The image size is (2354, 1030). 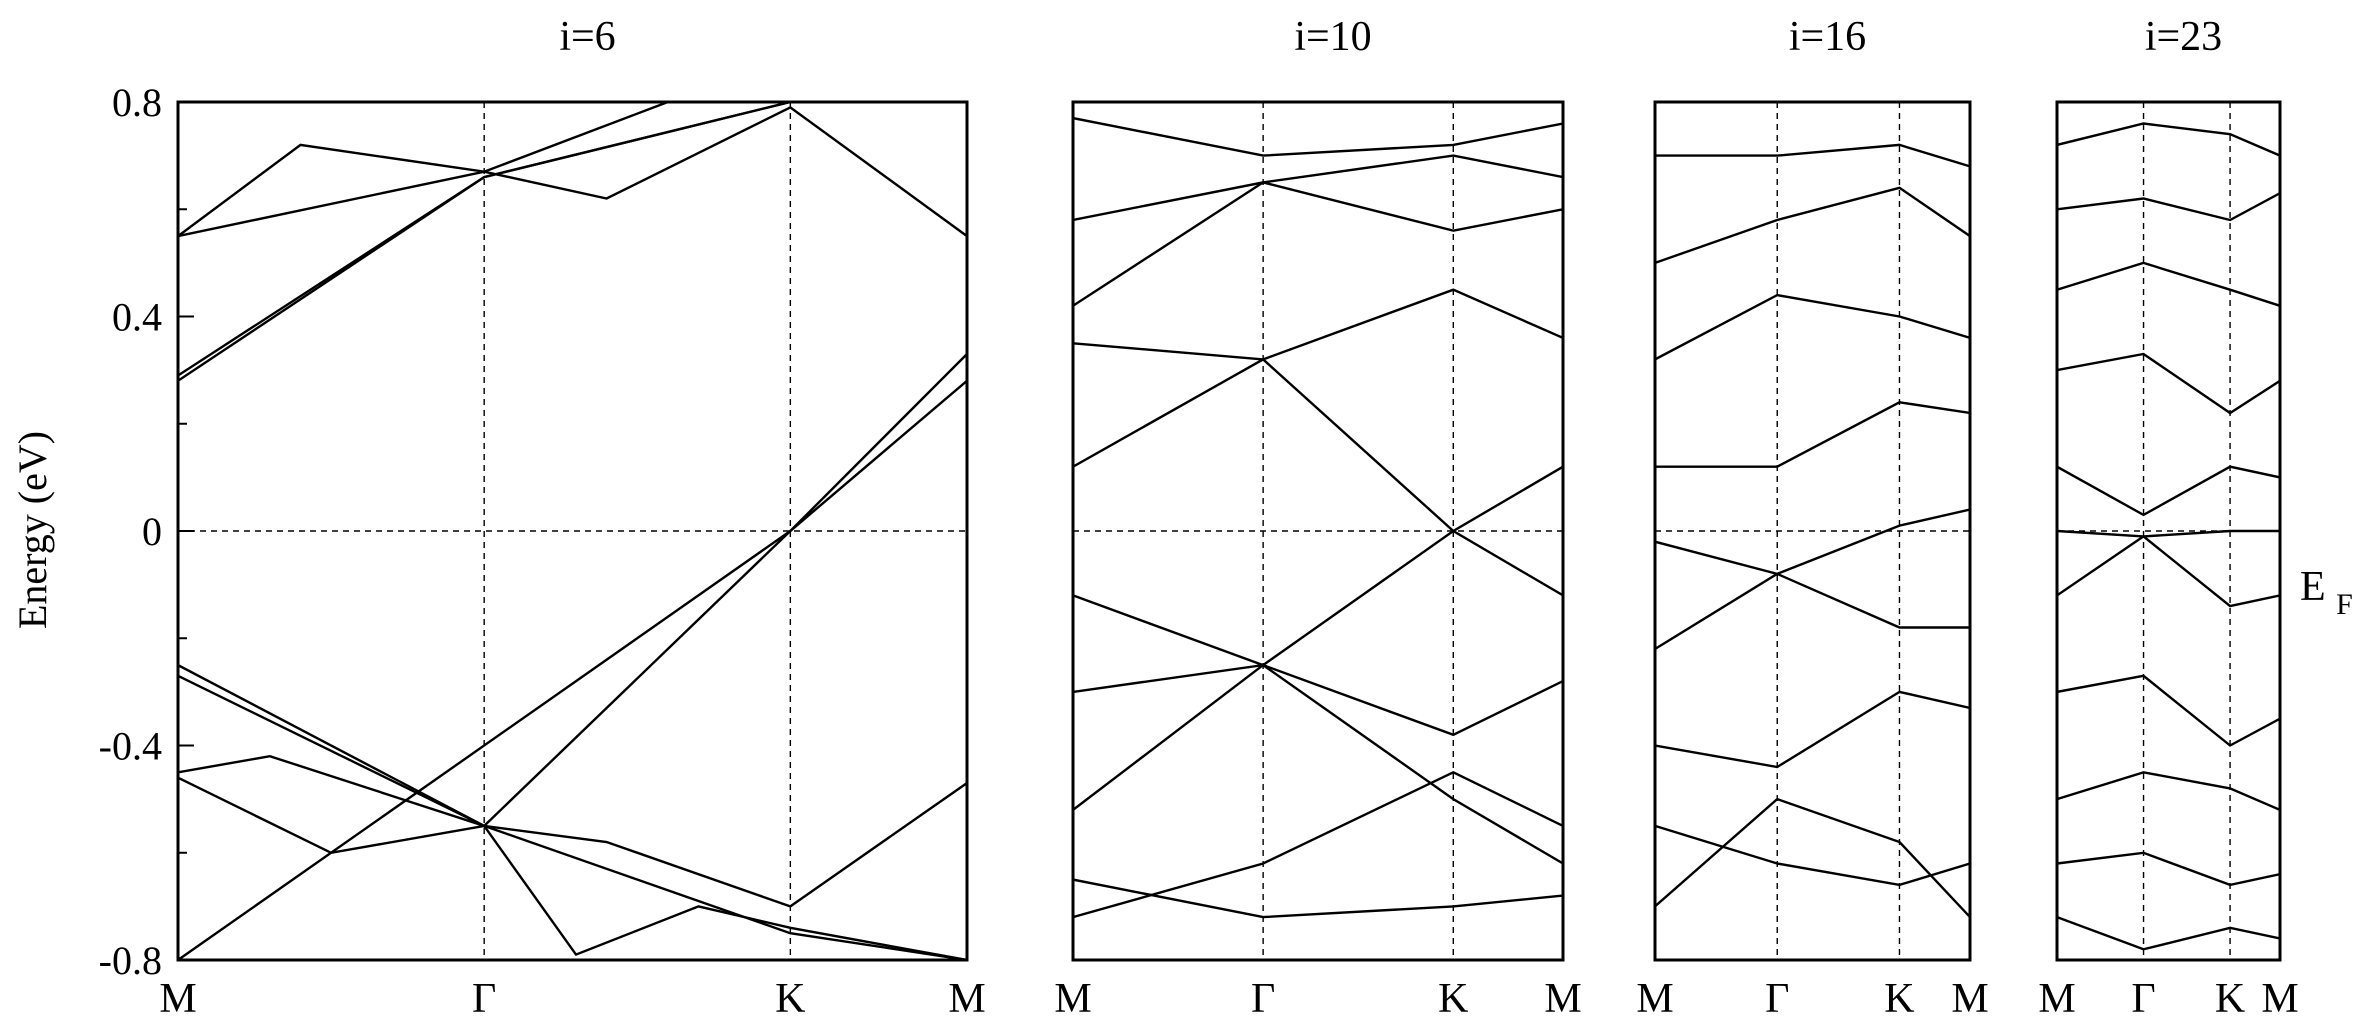 I want to click on y-tick-label: -0.4, so click(x=130, y=746).